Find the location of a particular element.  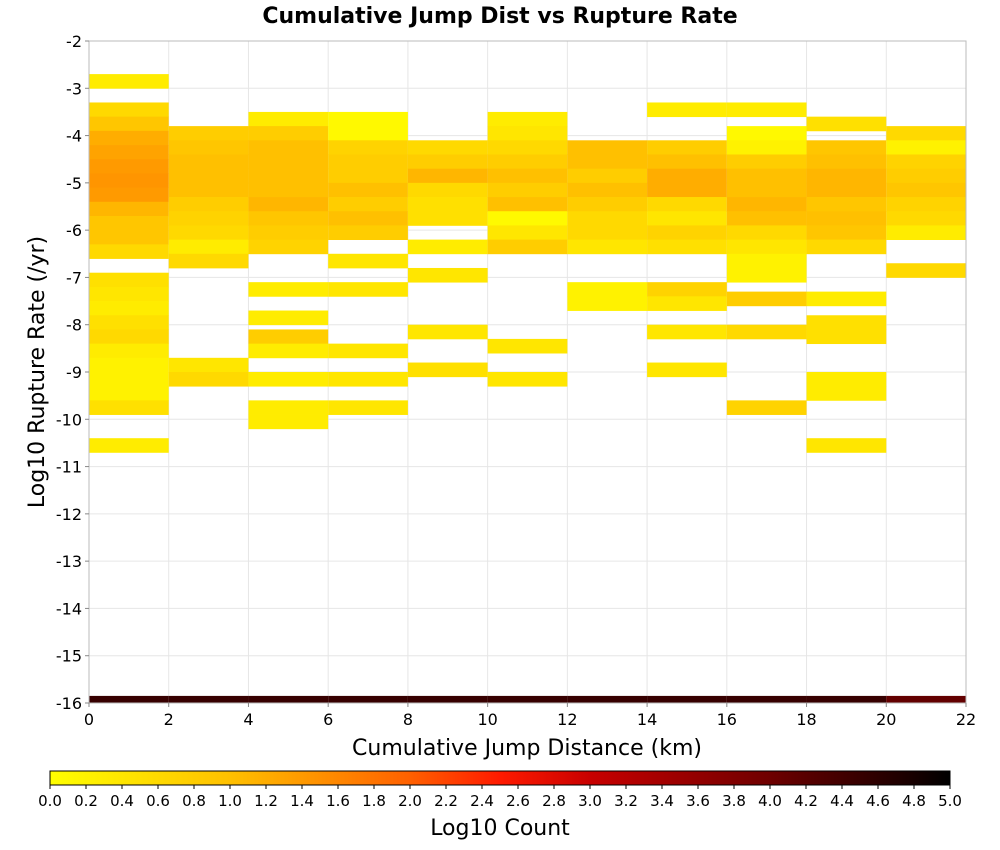

colorbar-tick-label: 0.0 is located at coordinates (50, 801).